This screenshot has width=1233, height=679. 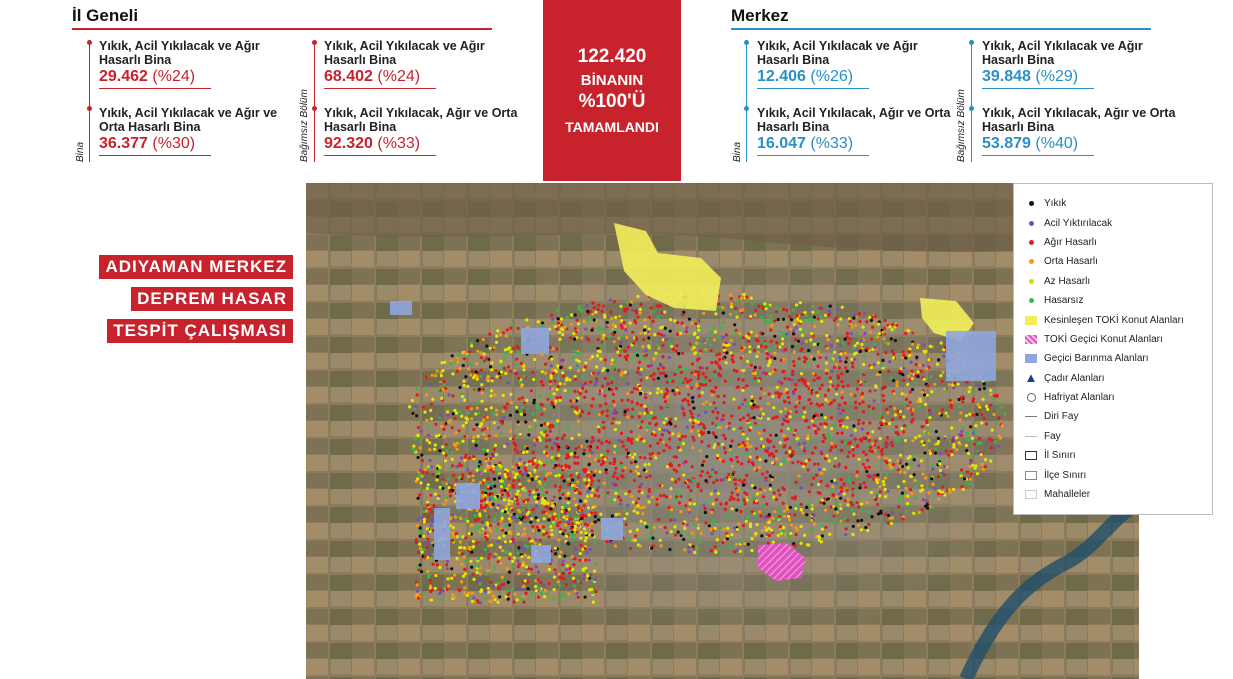 I want to click on legend-item: Orta Hasarlı, so click(x=1118, y=261).